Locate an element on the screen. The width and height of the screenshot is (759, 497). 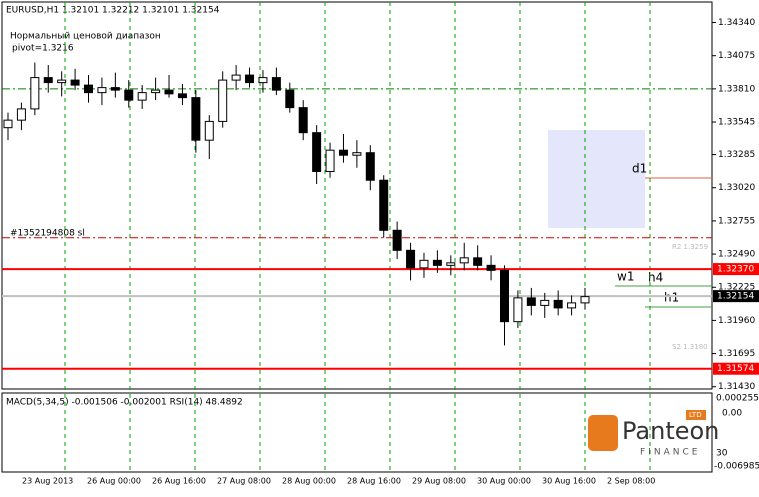
y-tick-label: 1.32490 is located at coordinates (736, 255).